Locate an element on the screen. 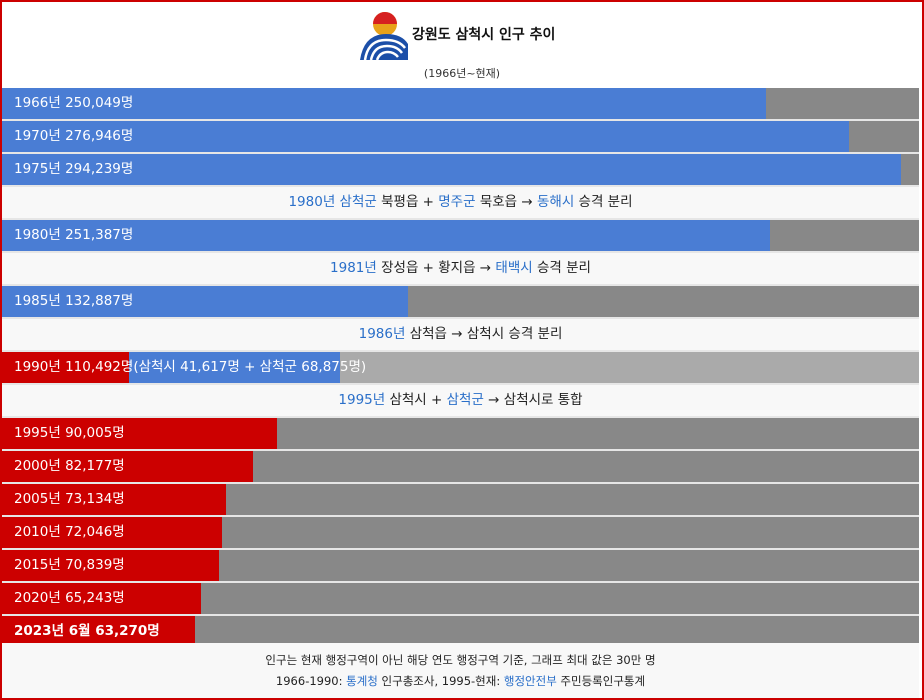 This screenshot has height=700, width=924. bar-label: 1970년 276,946명 is located at coordinates (74, 136).